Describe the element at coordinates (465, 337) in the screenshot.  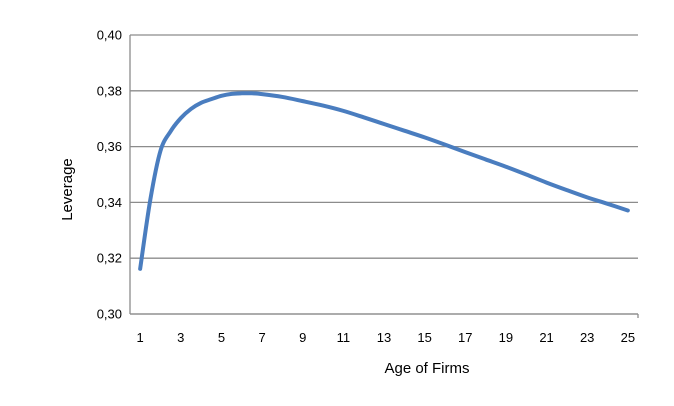
I see `x-tick-label: 17` at that location.